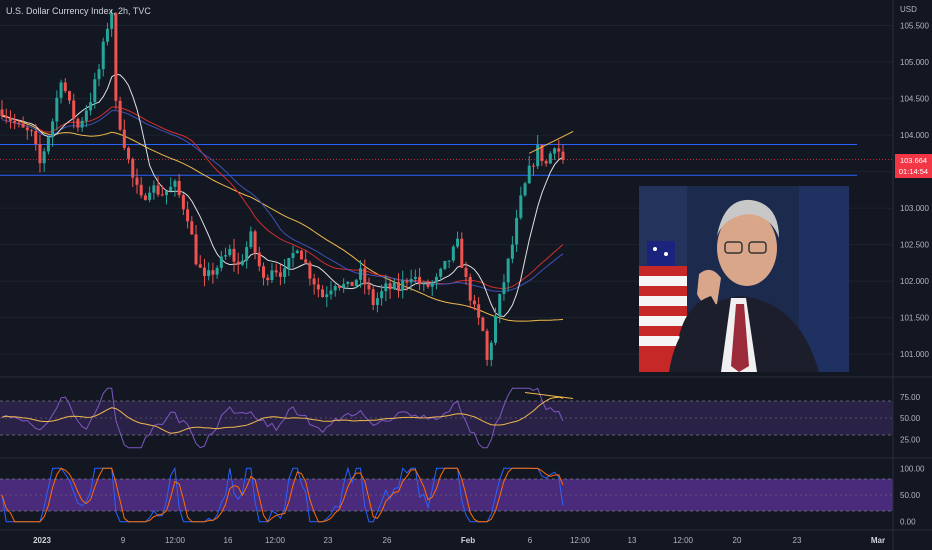  What do you see at coordinates (282, 495) in the screenshot?
I see `stoch-d-line` at bounding box center [282, 495].